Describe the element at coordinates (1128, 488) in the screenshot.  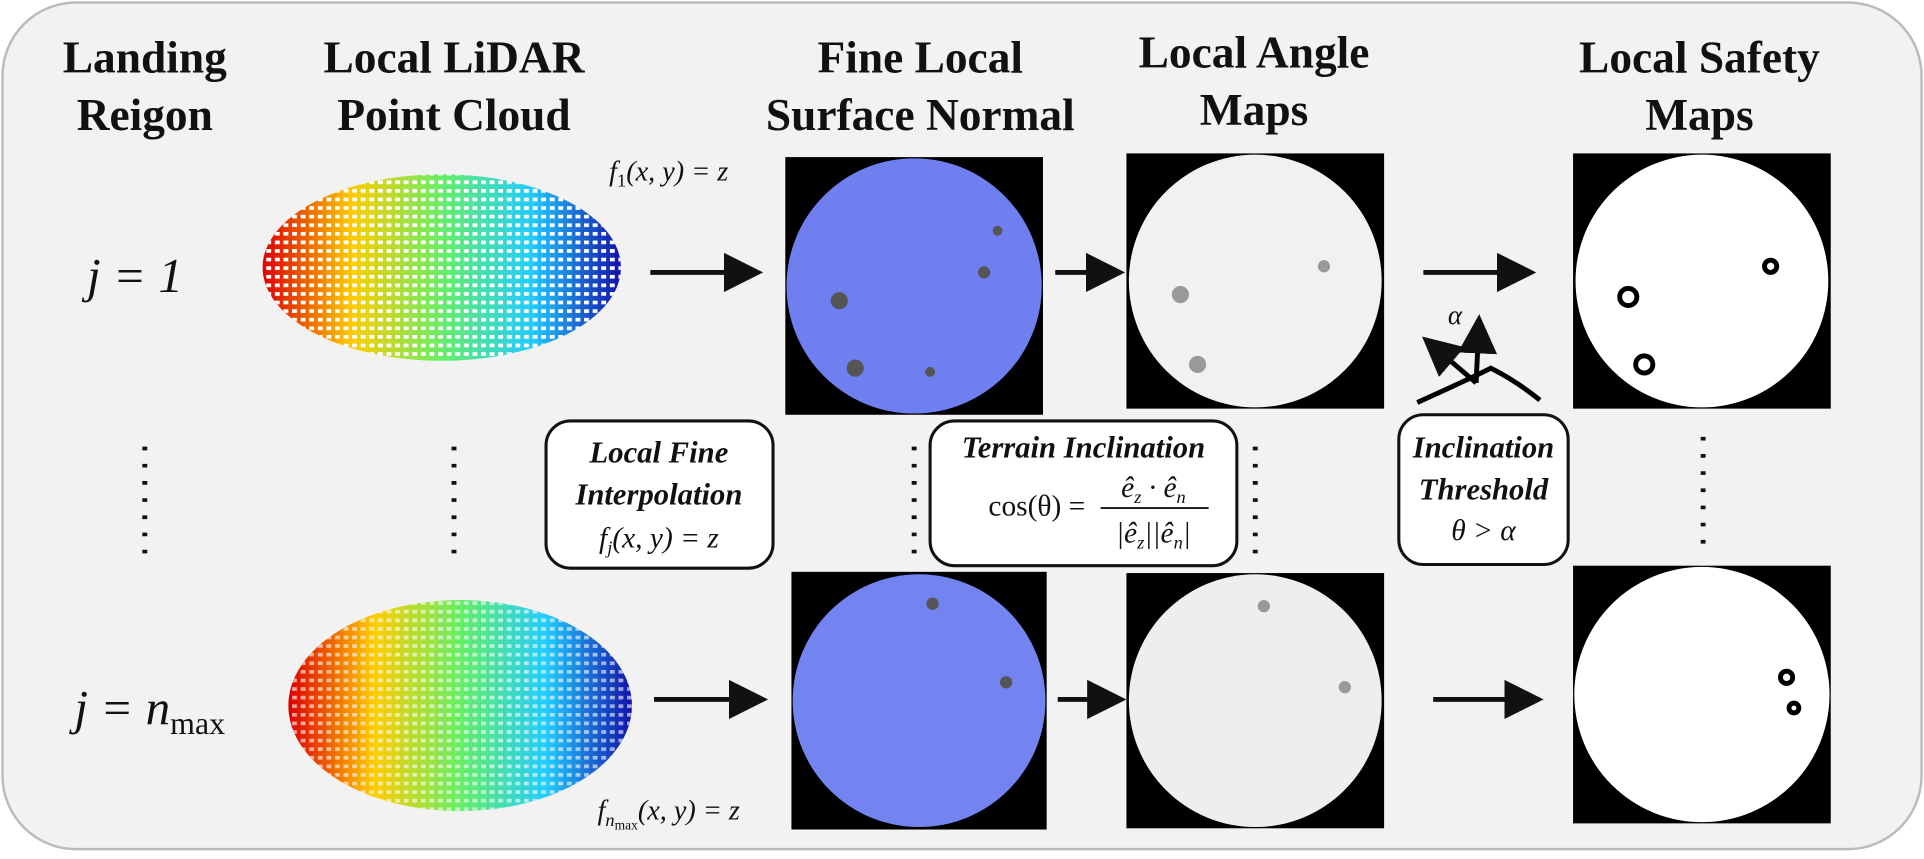
I see `text-part: ê` at that location.